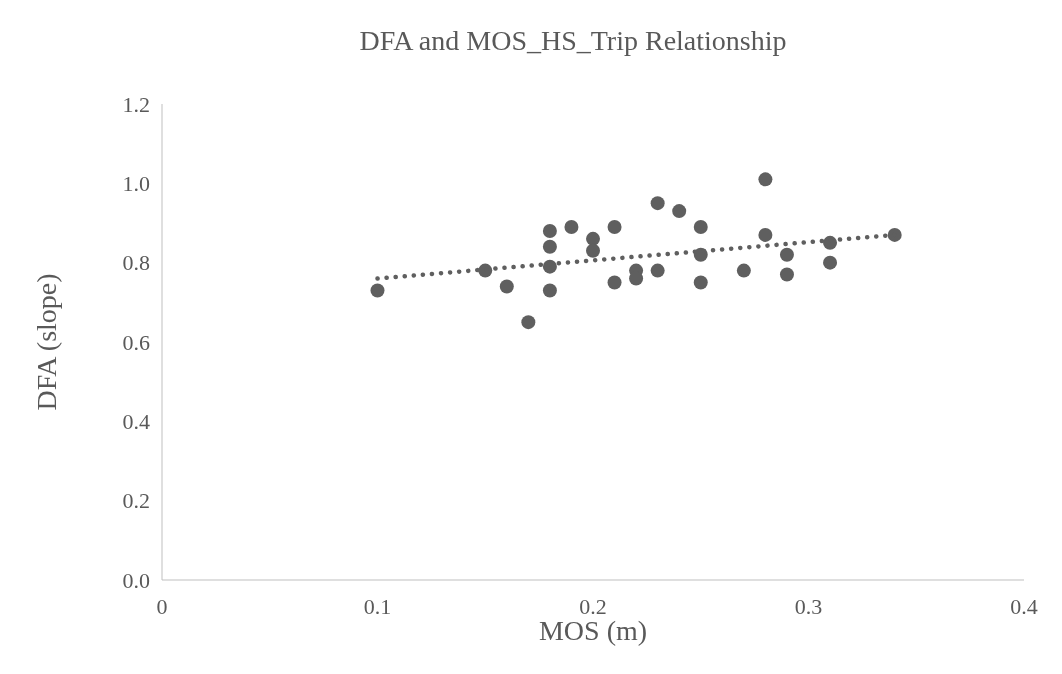  Describe the element at coordinates (1024, 606) in the screenshot. I see `x-tick-label: 0.4` at that location.